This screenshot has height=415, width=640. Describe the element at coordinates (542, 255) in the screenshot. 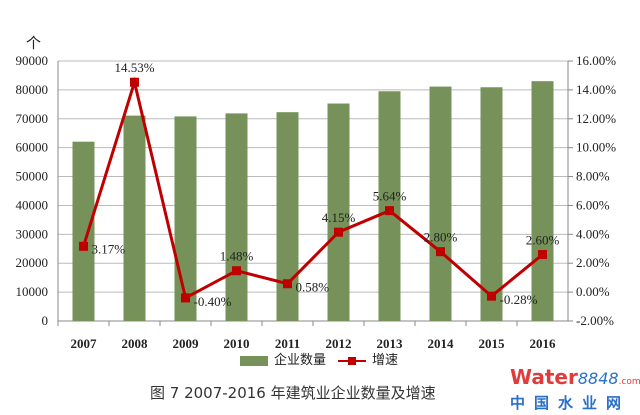

I see `growth-marker-2016` at that location.